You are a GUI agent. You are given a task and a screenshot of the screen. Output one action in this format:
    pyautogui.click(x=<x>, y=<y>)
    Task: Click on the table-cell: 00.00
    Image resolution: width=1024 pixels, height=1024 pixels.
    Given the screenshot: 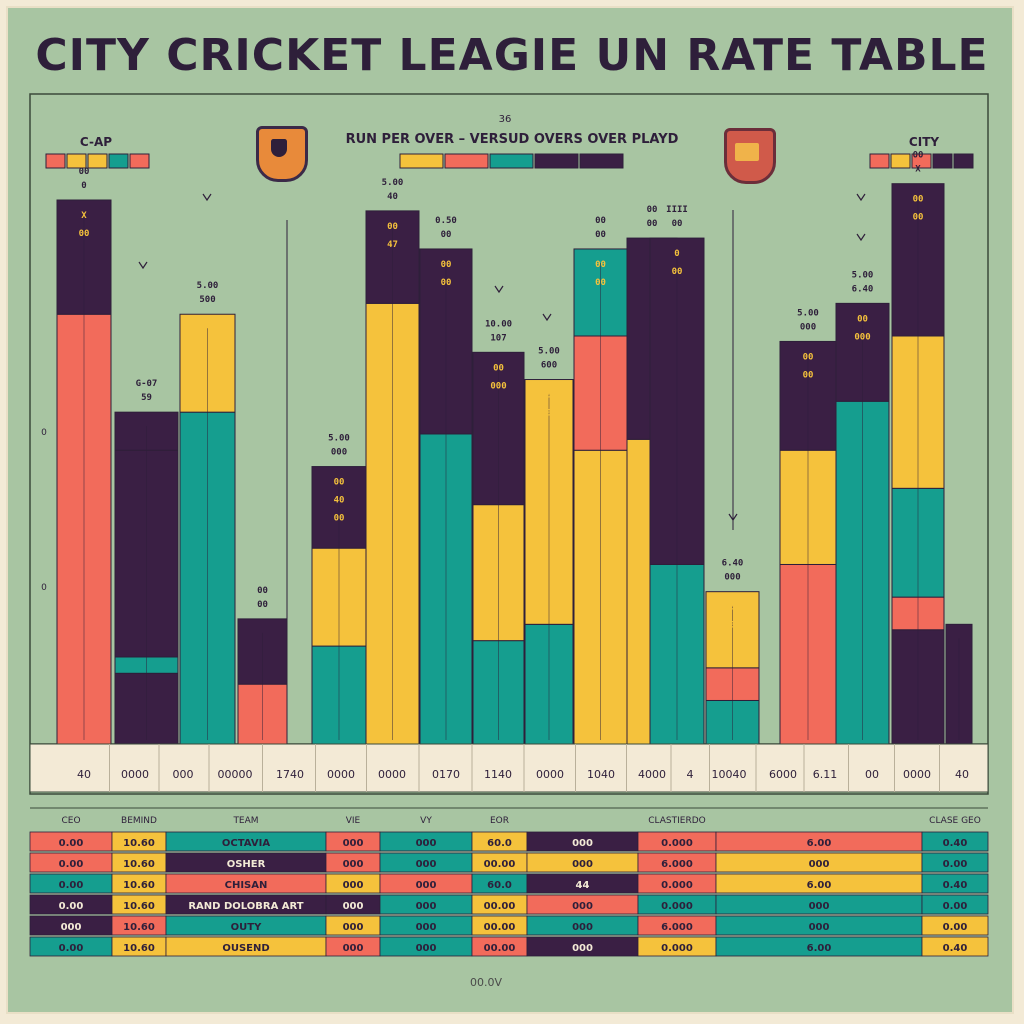 What is the action you would take?
    pyautogui.click(x=500, y=906)
    